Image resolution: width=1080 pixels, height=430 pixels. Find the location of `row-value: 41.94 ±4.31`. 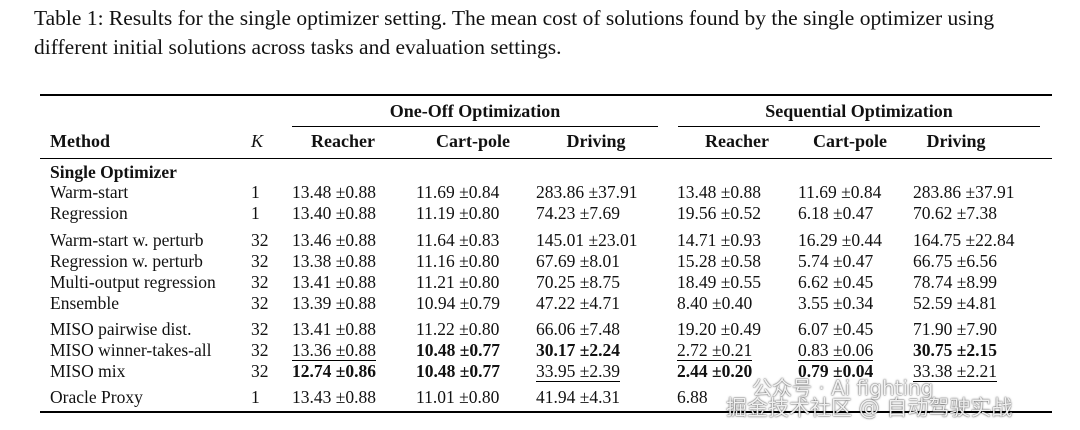

row-value: 41.94 ±4.31 is located at coordinates (578, 397).